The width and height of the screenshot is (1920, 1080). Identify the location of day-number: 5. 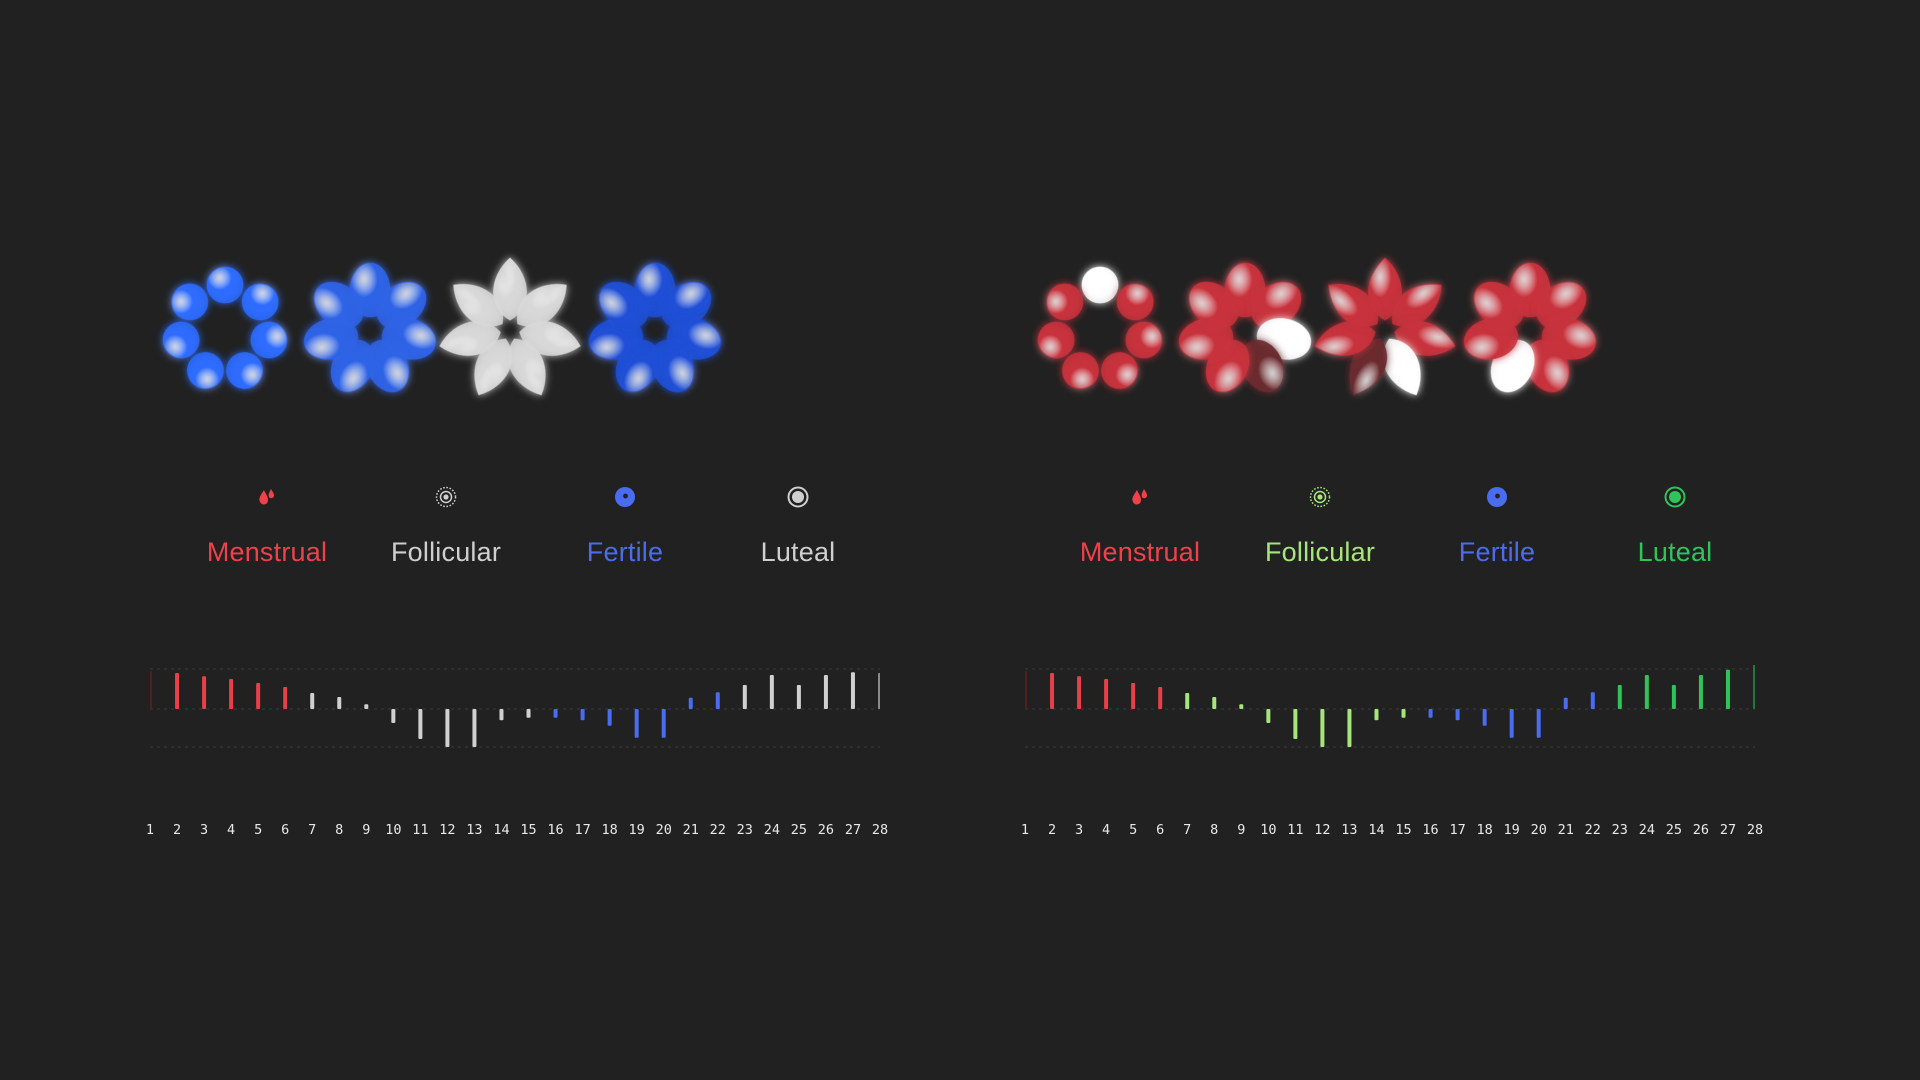
(1133, 830).